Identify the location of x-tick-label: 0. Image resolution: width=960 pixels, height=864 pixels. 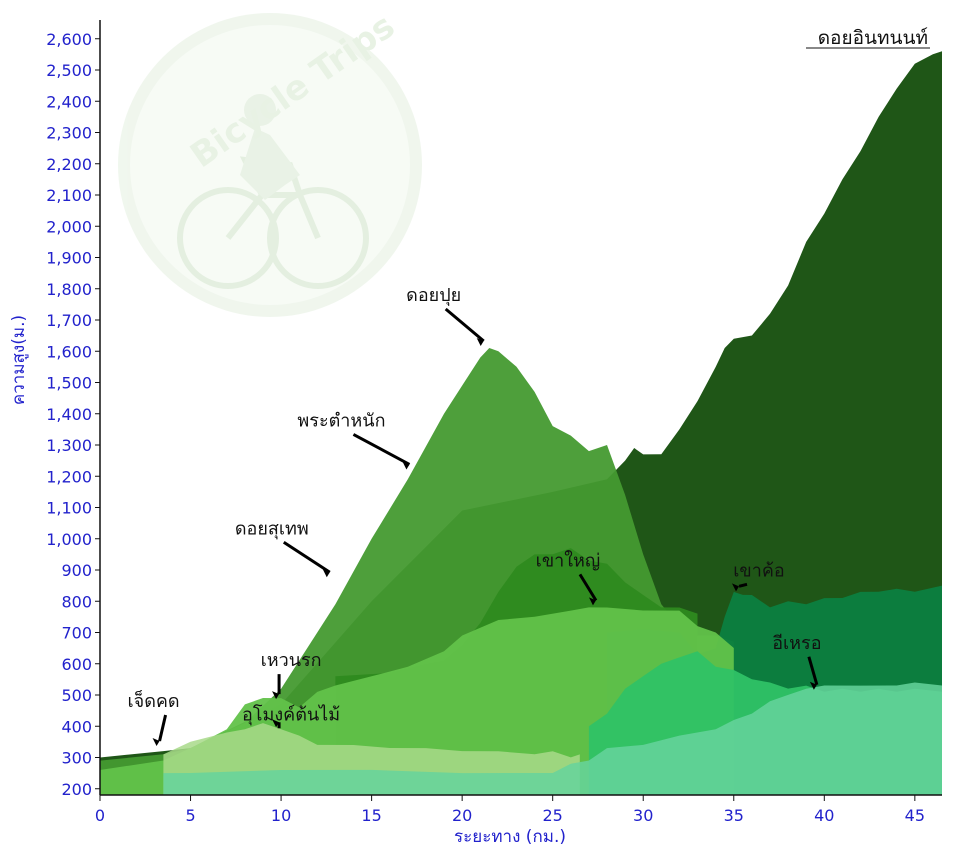
(100, 815).